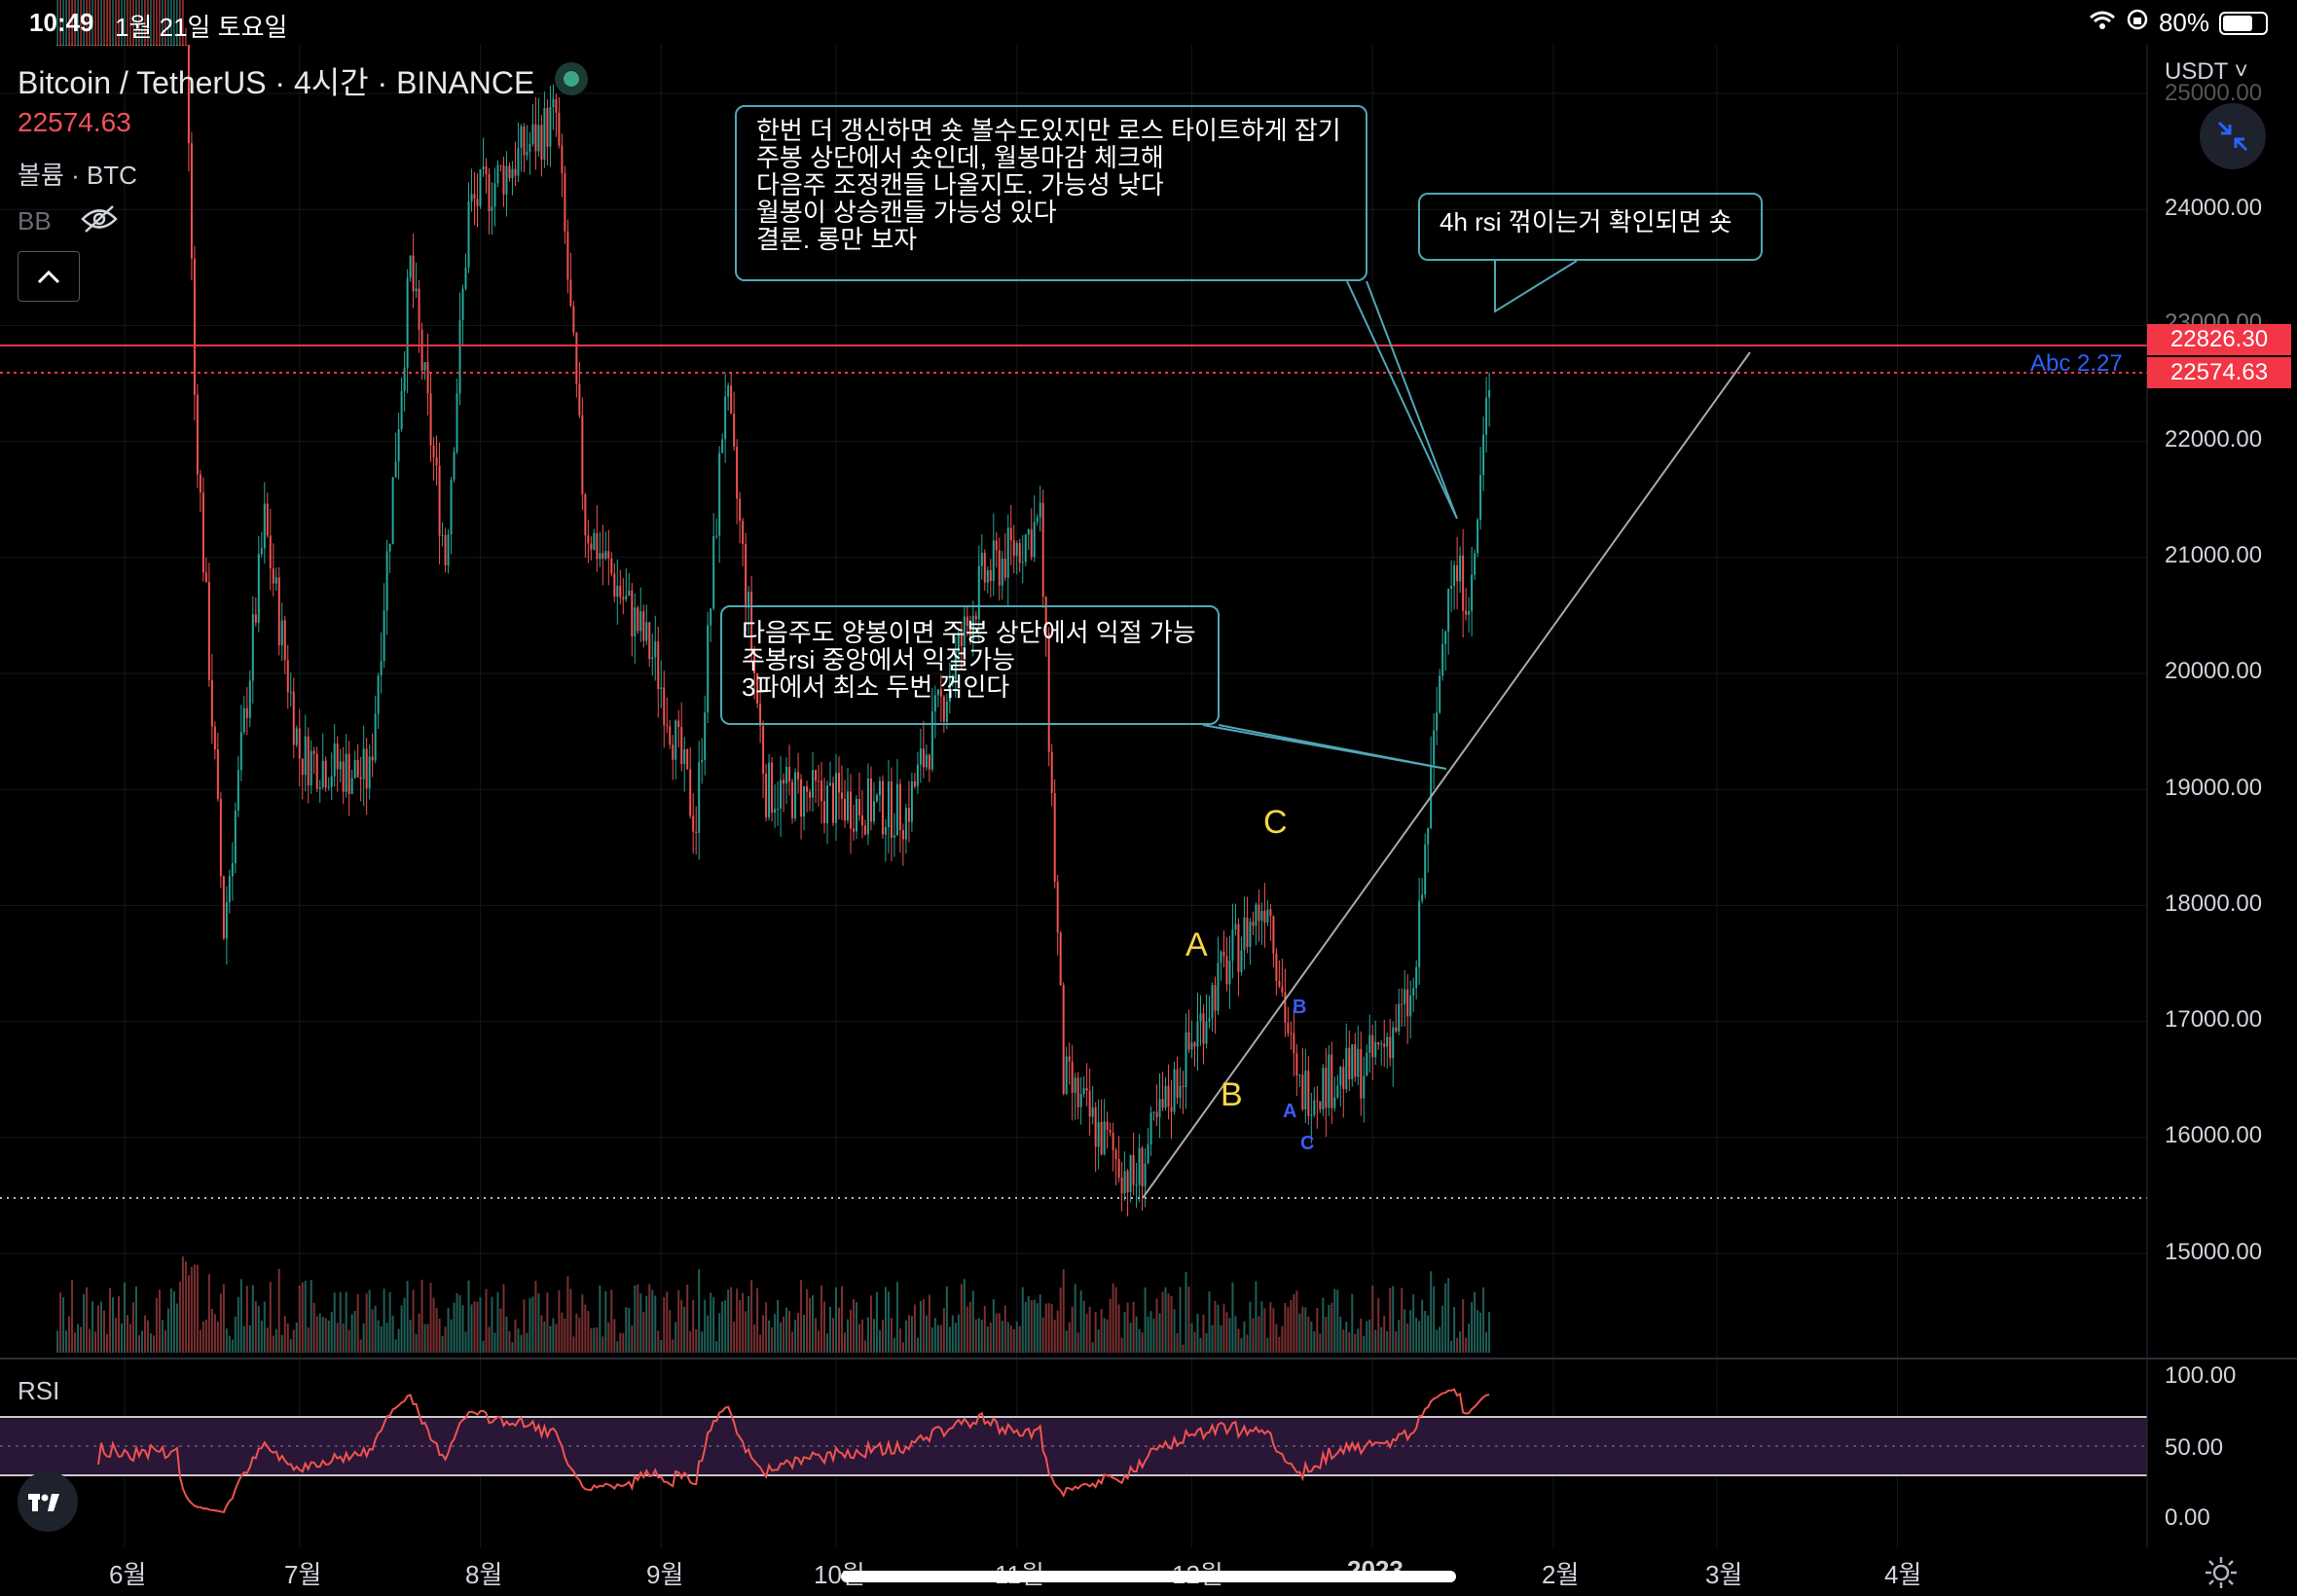  What do you see at coordinates (1290, 1111) in the screenshot?
I see `wave-label-minor: A` at bounding box center [1290, 1111].